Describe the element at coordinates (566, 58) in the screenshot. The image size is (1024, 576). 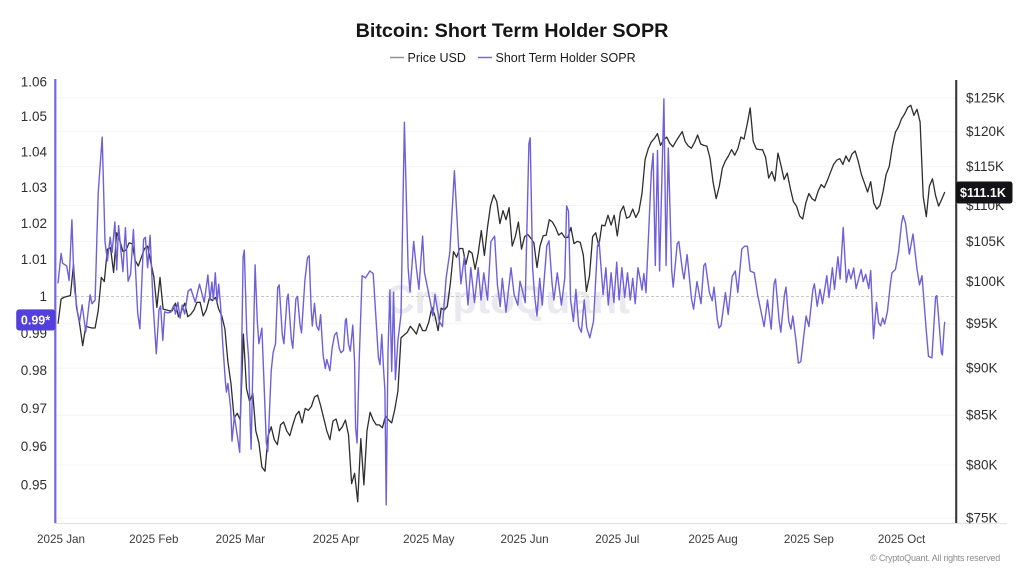
I see `svg-text: Short Term Holder SOPR` at that location.